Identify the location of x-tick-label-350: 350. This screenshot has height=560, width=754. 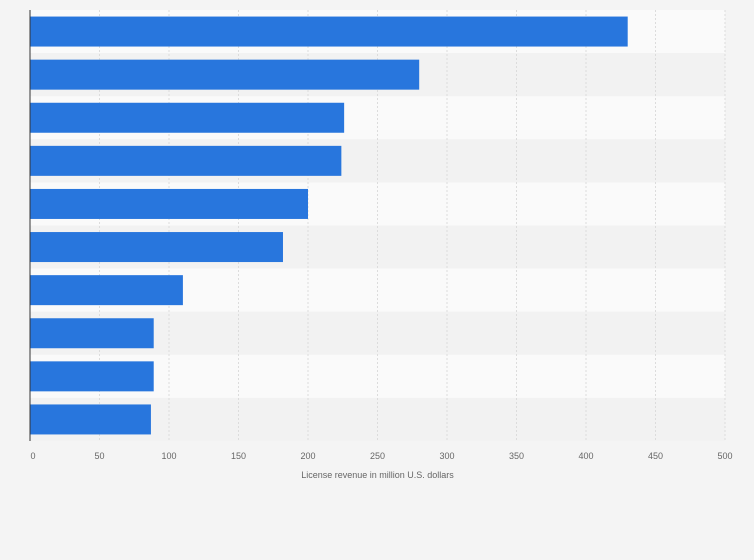
(516, 456).